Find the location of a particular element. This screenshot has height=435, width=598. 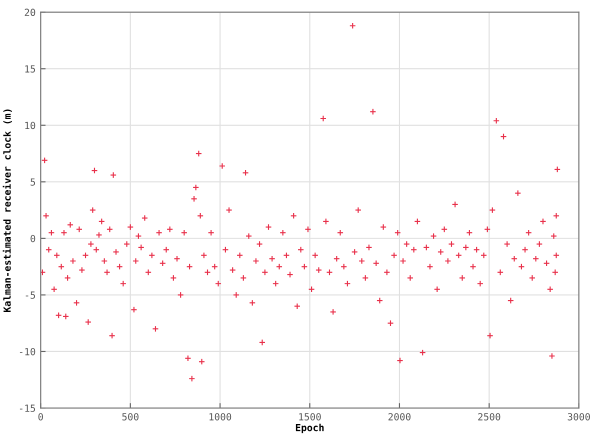

y-tick-label: -10 is located at coordinates (28, 352).